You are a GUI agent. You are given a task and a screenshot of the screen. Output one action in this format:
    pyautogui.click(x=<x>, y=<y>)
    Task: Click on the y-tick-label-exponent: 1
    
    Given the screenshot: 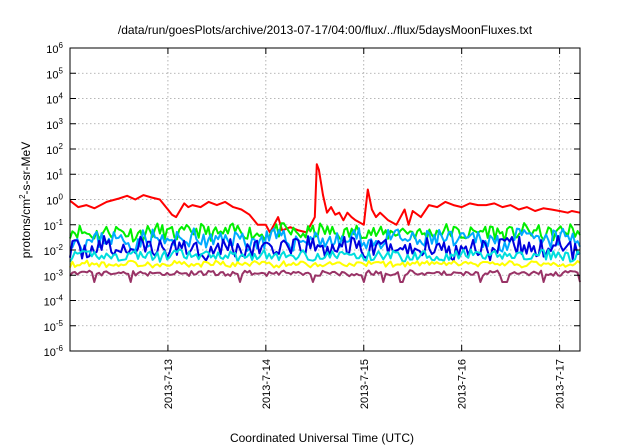 What is the action you would take?
    pyautogui.click(x=61, y=171)
    